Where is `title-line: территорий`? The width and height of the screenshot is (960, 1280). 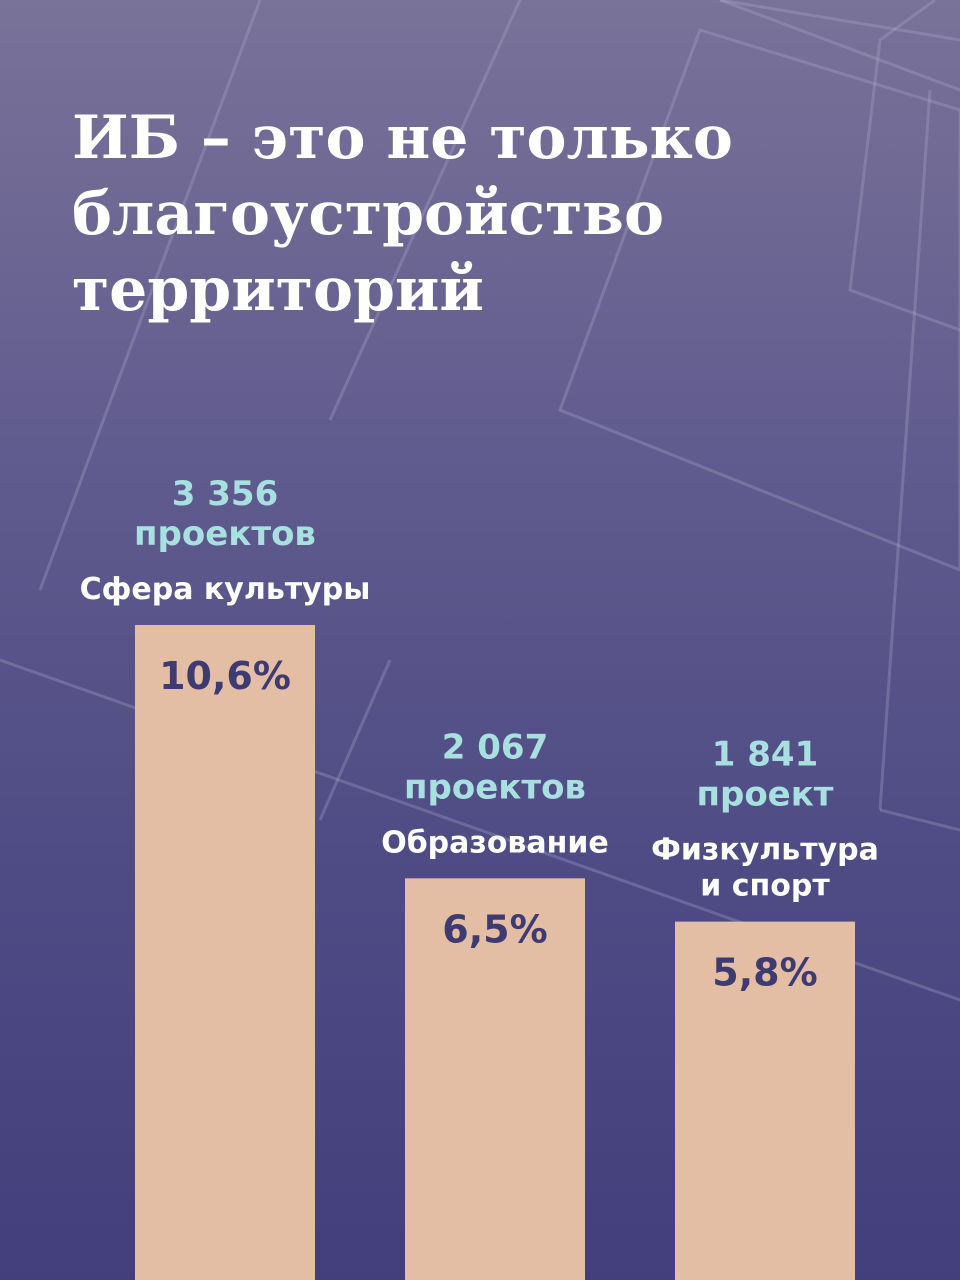
title-line: территорий is located at coordinates (278, 290).